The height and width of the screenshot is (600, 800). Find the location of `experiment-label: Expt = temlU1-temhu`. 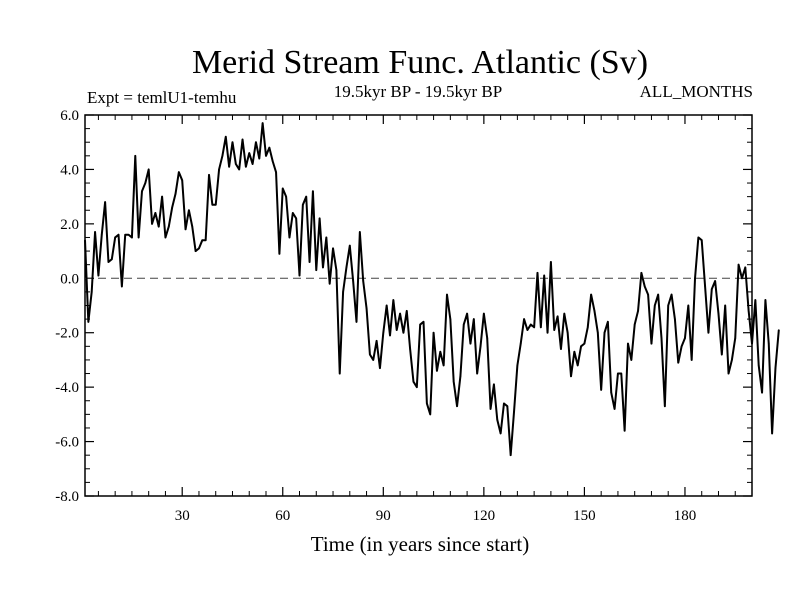

experiment-label: Expt = temlU1-temhu is located at coordinates (162, 97).